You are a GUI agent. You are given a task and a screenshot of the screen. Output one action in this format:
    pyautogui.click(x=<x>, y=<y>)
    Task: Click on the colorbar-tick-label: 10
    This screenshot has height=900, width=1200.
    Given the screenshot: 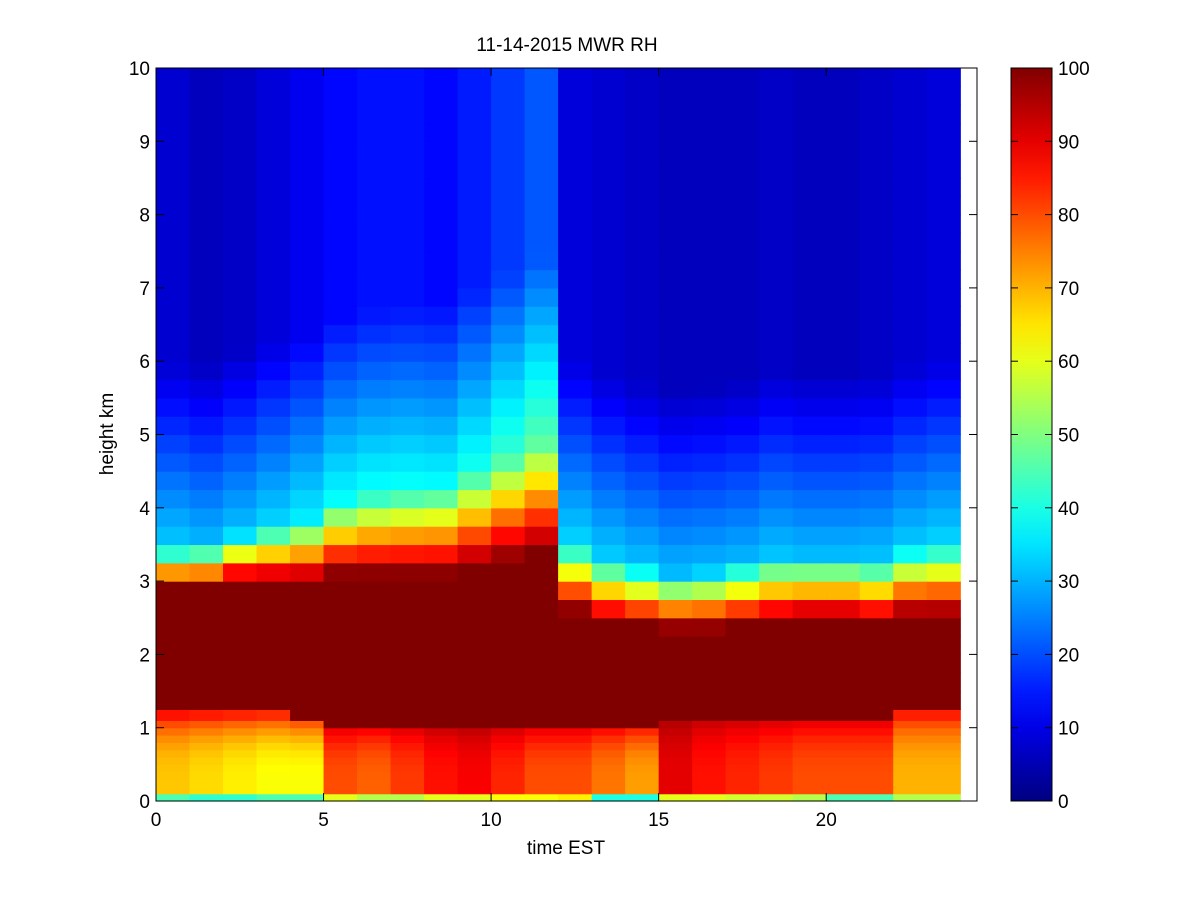 What is the action you would take?
    pyautogui.click(x=1068, y=729)
    